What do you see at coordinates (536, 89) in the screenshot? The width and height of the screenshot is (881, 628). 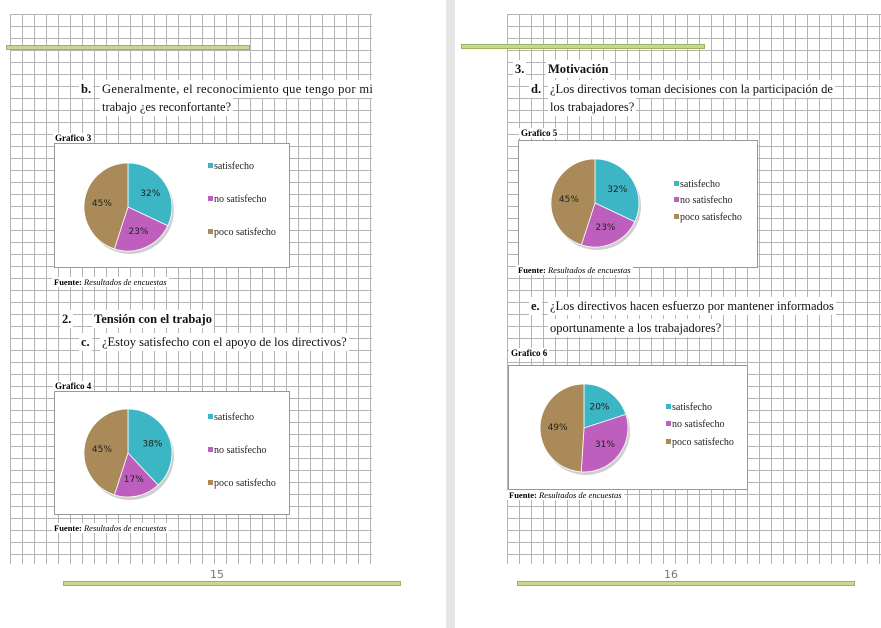 I see `question-letter: d.` at bounding box center [536, 89].